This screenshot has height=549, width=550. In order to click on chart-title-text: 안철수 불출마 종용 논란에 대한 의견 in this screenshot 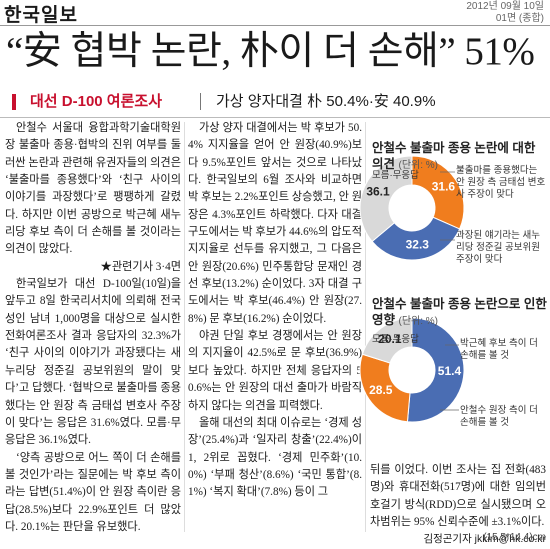, I will do `click(454, 156)`.